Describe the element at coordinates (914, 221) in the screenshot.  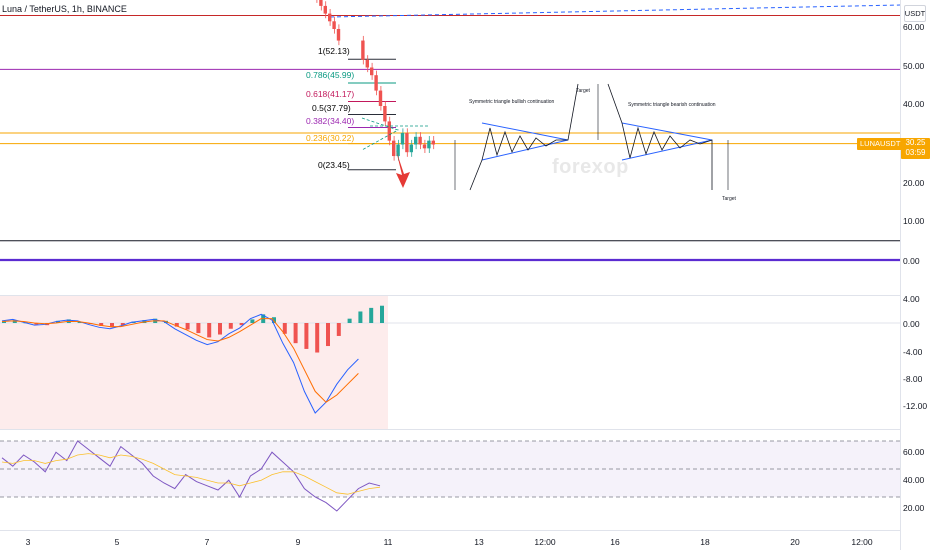
I see `price-tick: 10.00` at that location.